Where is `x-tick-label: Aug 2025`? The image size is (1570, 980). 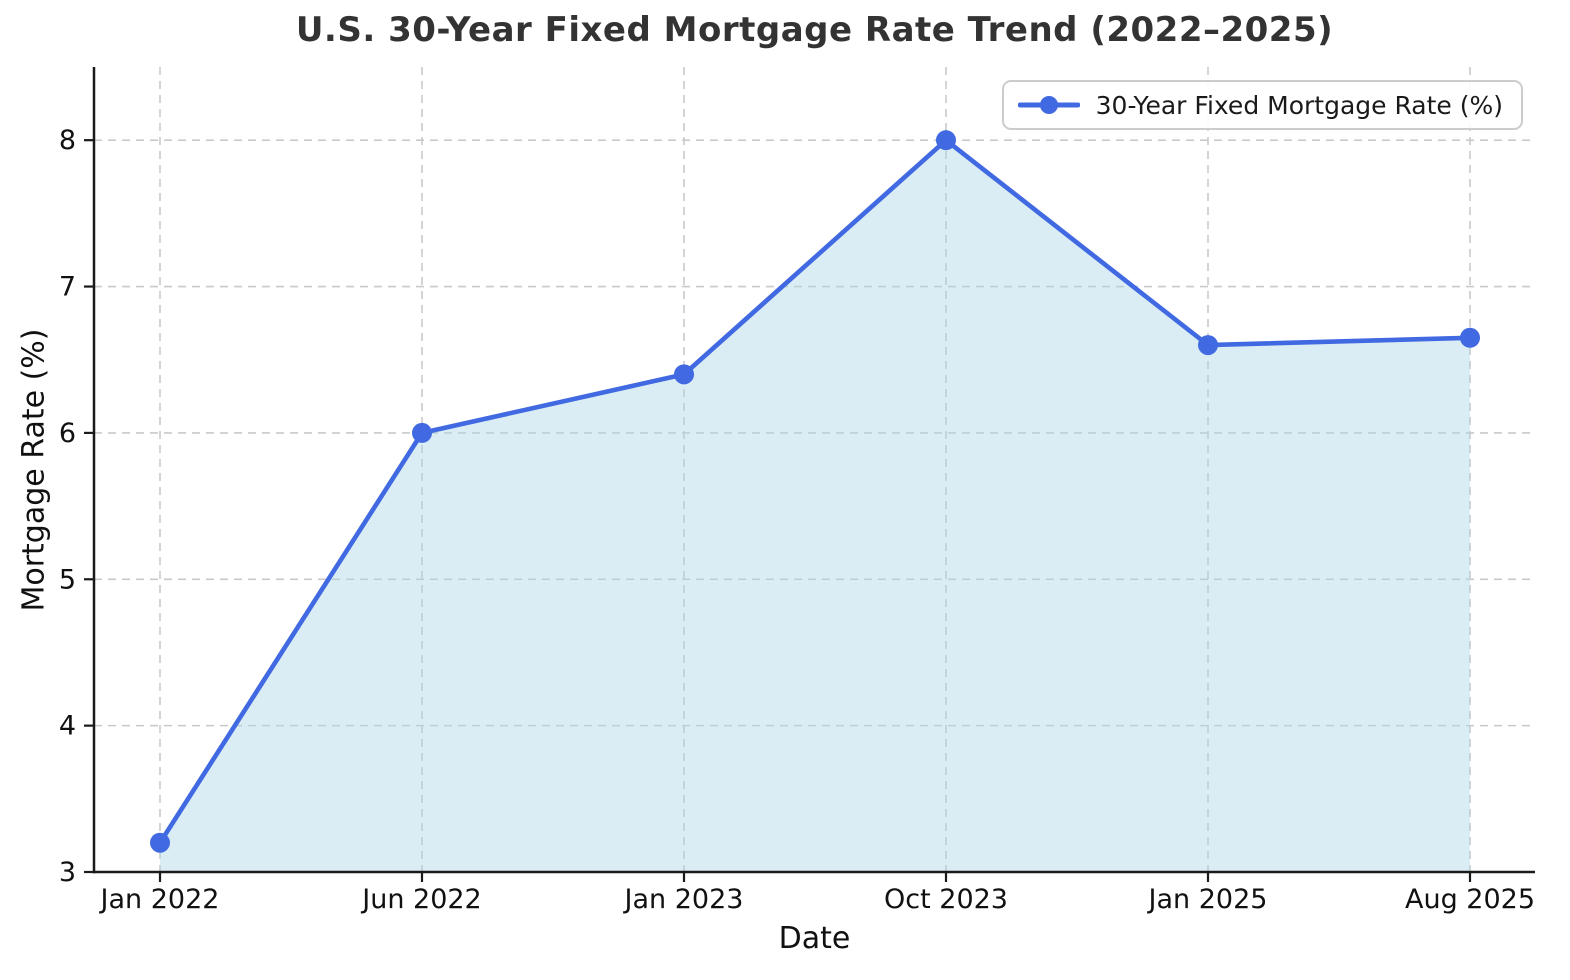
x-tick-label: Aug 2025 is located at coordinates (1470, 899).